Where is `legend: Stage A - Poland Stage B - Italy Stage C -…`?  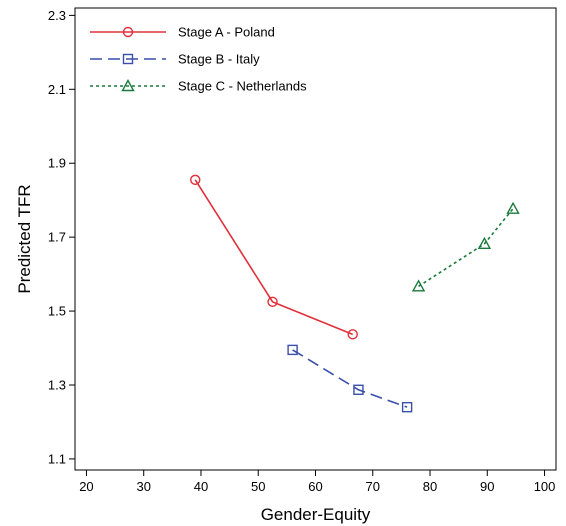
legend: Stage A - Poland Stage B - Italy Stage C -… is located at coordinates (198, 59).